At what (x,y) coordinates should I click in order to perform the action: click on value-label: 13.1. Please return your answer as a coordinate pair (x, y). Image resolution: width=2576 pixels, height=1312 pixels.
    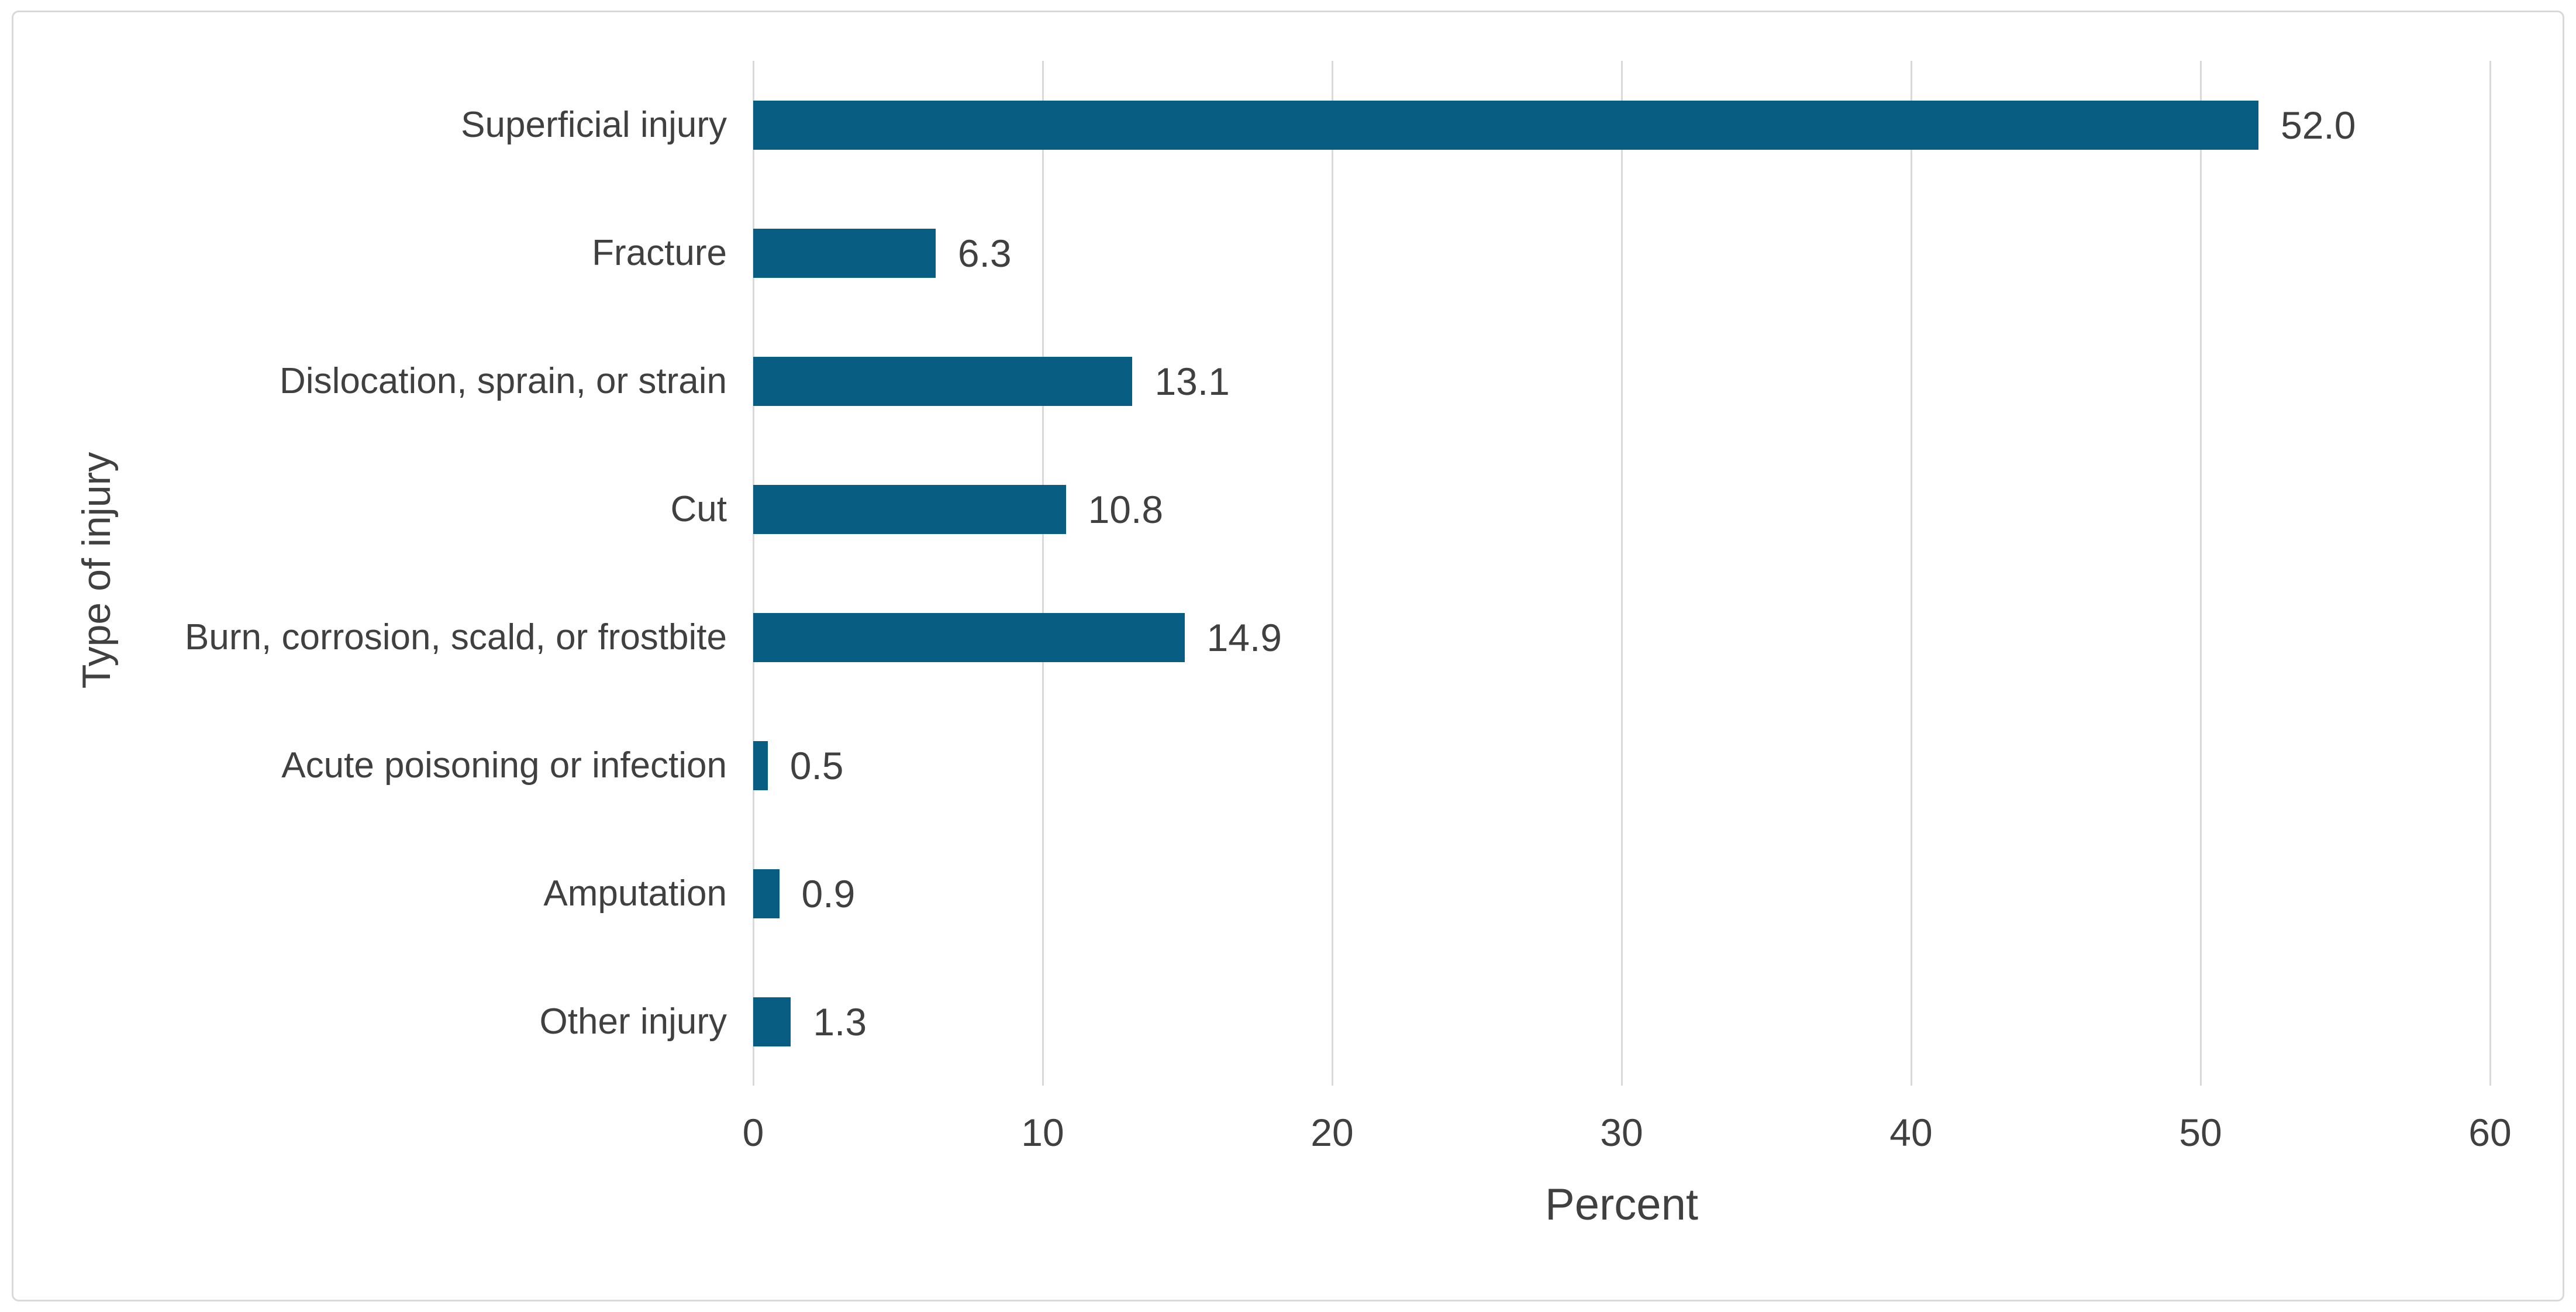
    Looking at the image, I should click on (1192, 381).